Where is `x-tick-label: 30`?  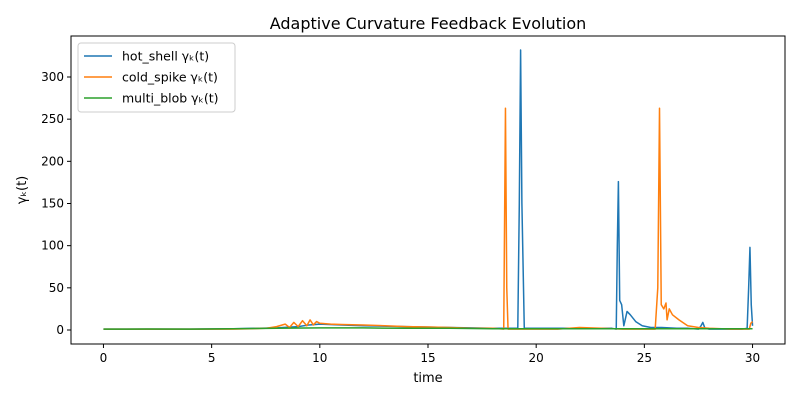 x-tick-label: 30 is located at coordinates (752, 358).